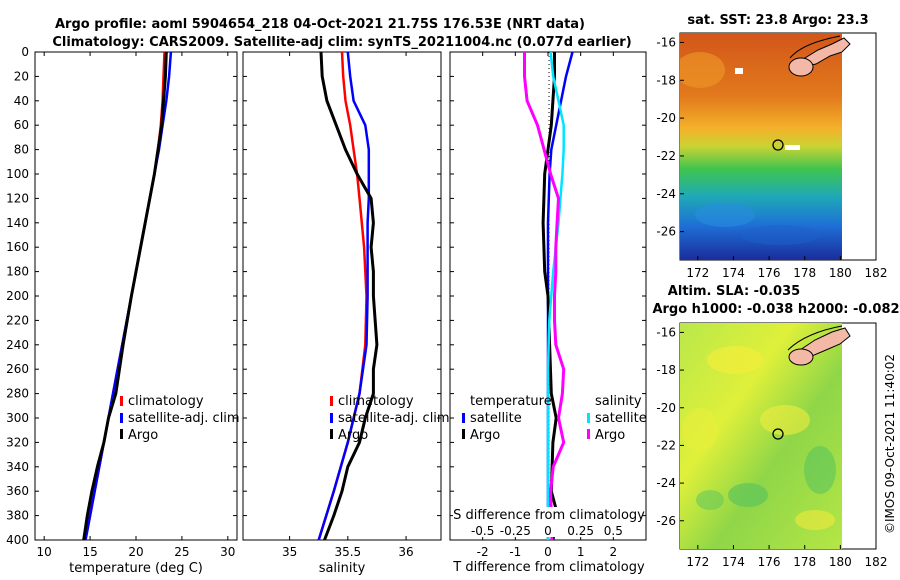 The width and height of the screenshot is (900, 580). What do you see at coordinates (777, 20) in the screenshot?
I see `sst-map-title: sat. SST: 23.8 Argo: 23.3` at bounding box center [777, 20].